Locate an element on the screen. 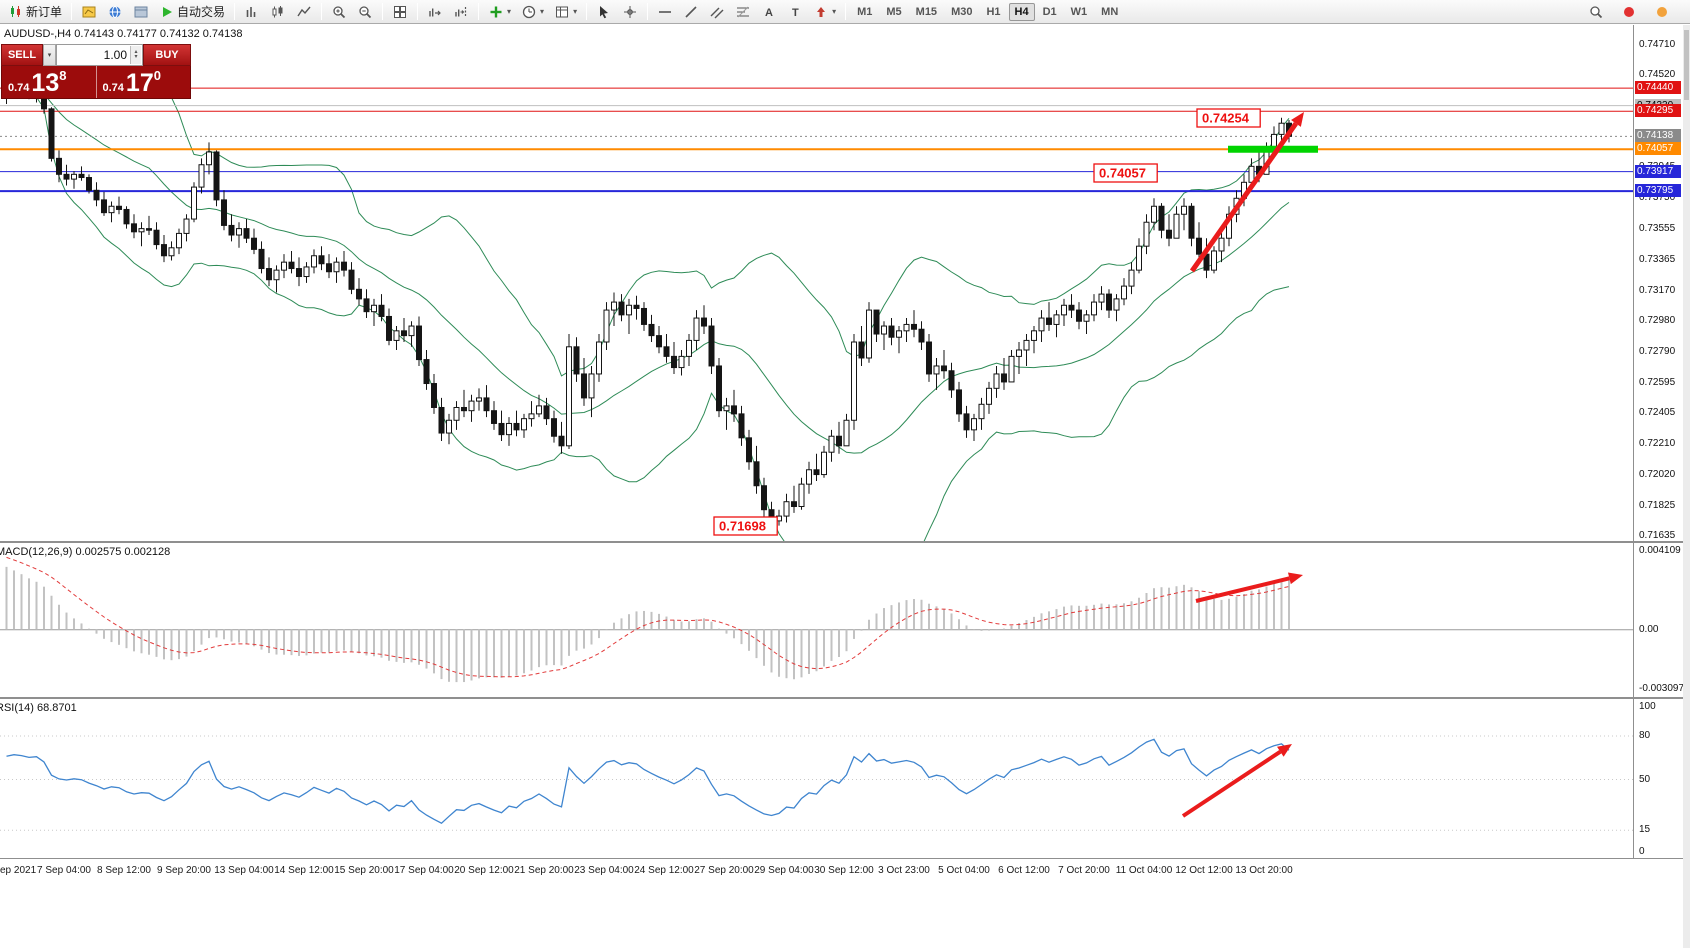 This screenshot has height=948, width=1690. candle-chart-button is located at coordinates (278, 12).